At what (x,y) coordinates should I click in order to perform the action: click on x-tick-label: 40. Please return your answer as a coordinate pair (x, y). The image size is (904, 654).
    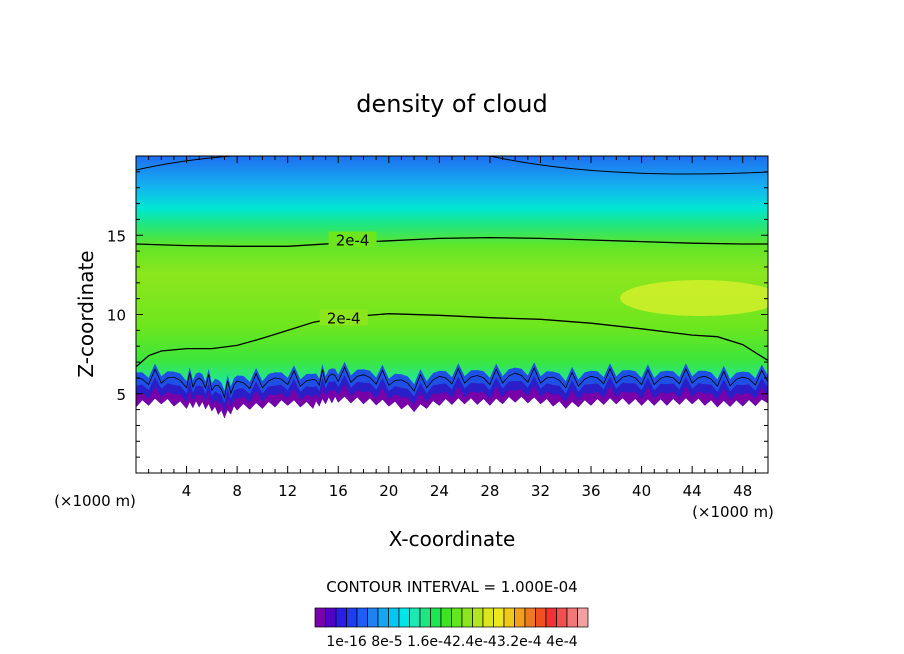
    Looking at the image, I should click on (641, 491).